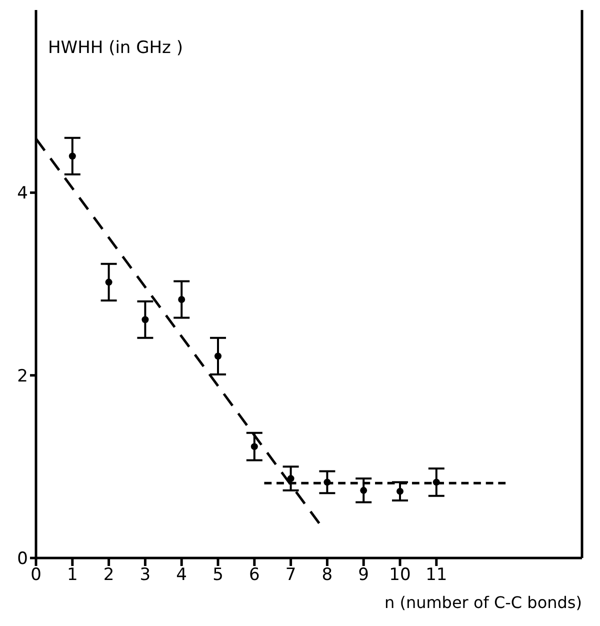 The width and height of the screenshot is (600, 626). I want to click on x-tick-label: 11, so click(437, 575).